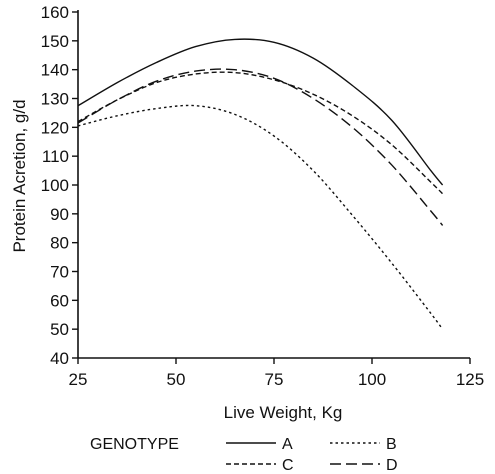 The height and width of the screenshot is (474, 495). Describe the element at coordinates (287, 444) in the screenshot. I see `legend-label-a: A` at that location.